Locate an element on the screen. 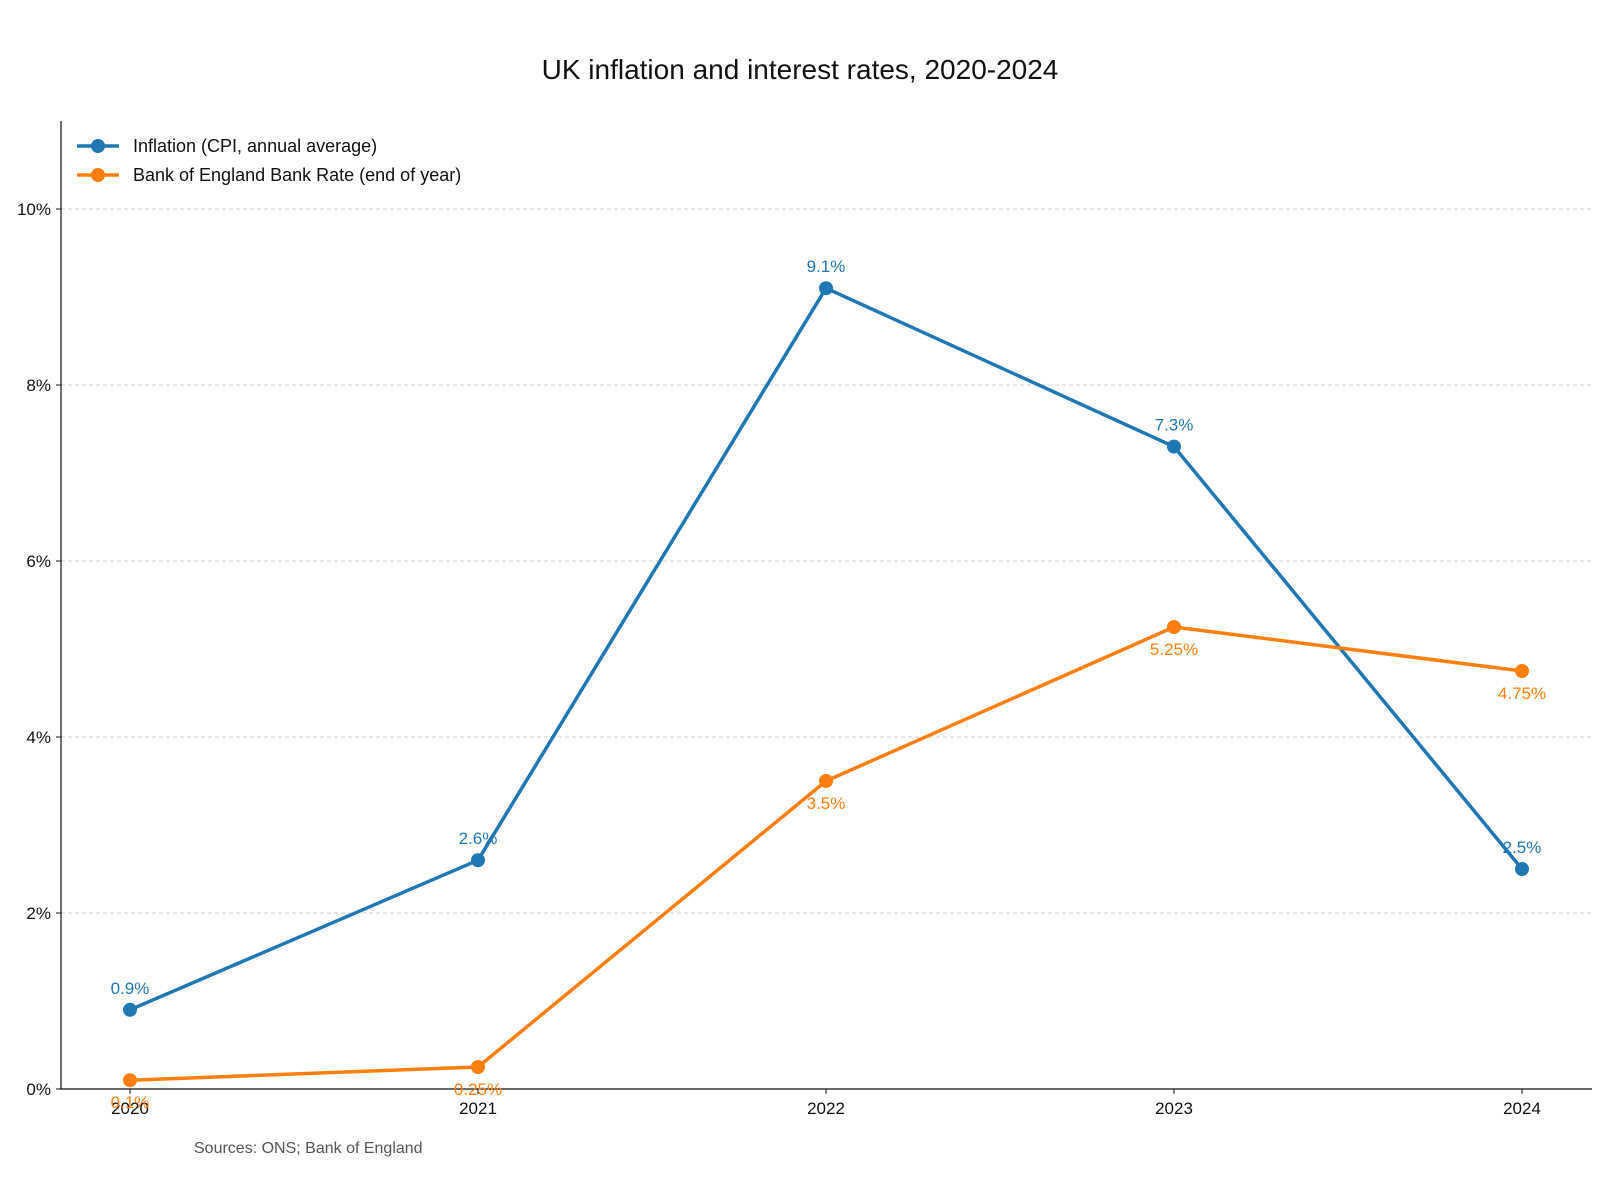 The height and width of the screenshot is (1200, 1600). y-tick-label: 8% is located at coordinates (38, 385).